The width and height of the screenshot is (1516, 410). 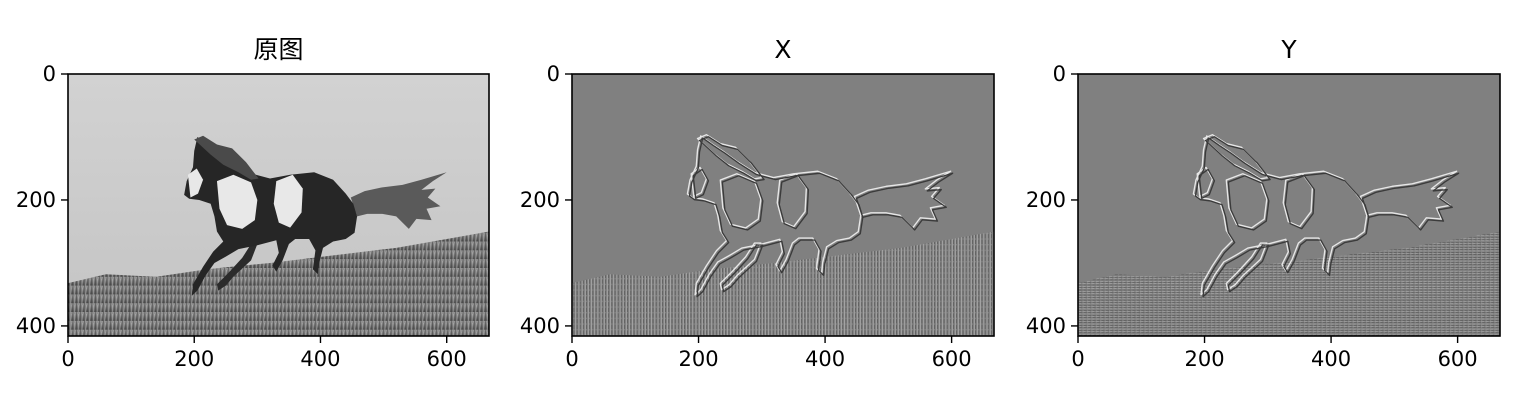 I want to click on horse-tail, so click(x=398, y=200).